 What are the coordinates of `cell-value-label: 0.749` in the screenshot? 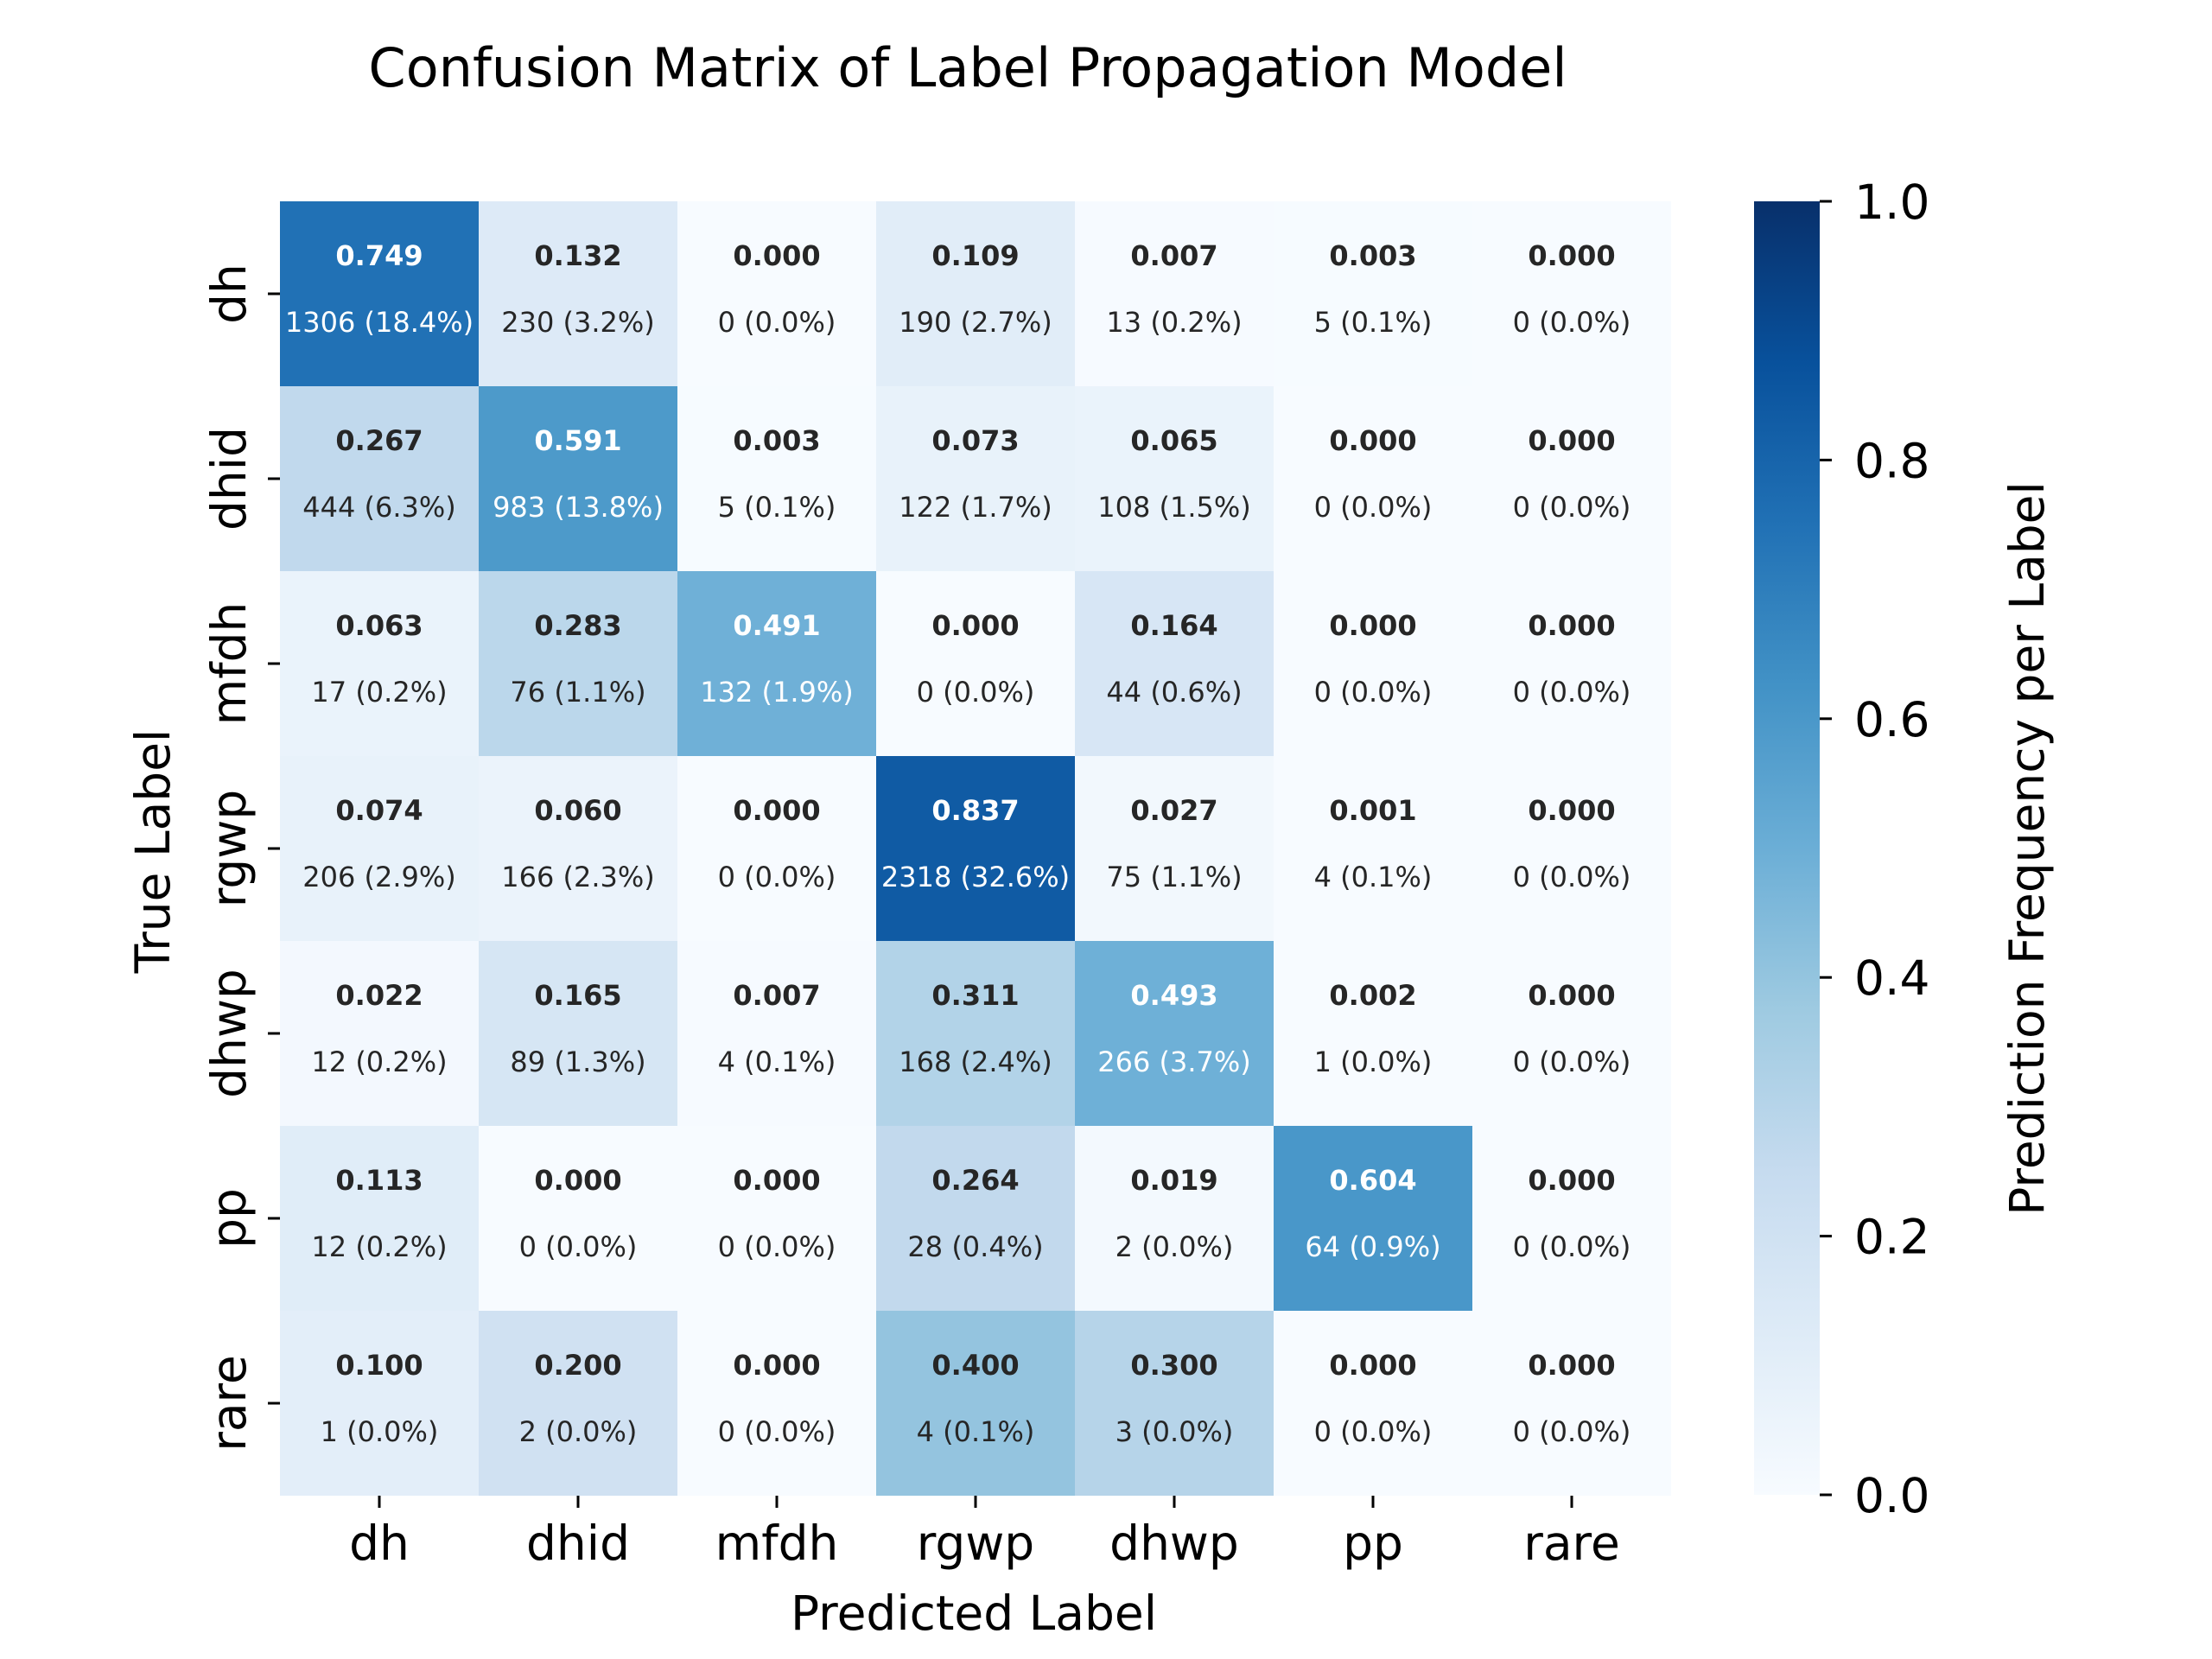 It's located at (379, 255).